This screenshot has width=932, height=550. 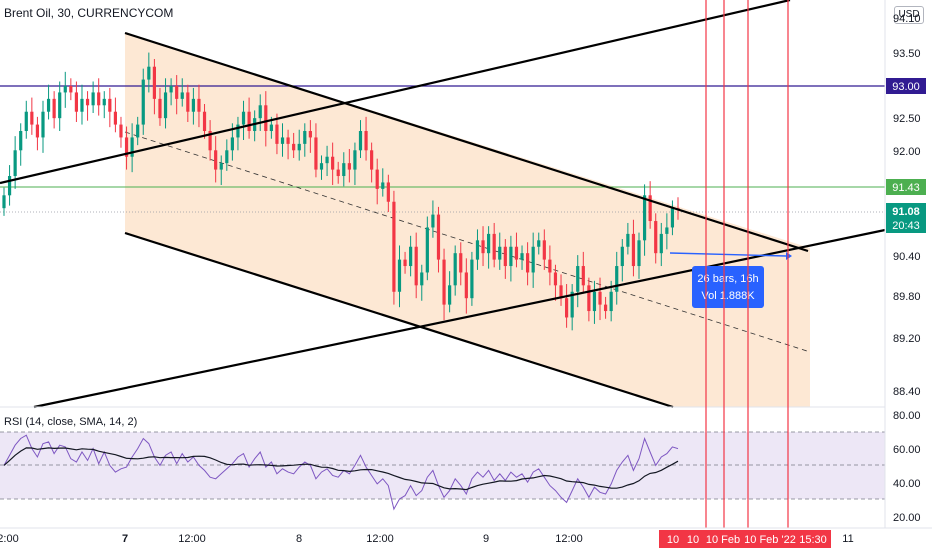 I want to click on price-tick-label: 93.50, so click(x=907, y=54).